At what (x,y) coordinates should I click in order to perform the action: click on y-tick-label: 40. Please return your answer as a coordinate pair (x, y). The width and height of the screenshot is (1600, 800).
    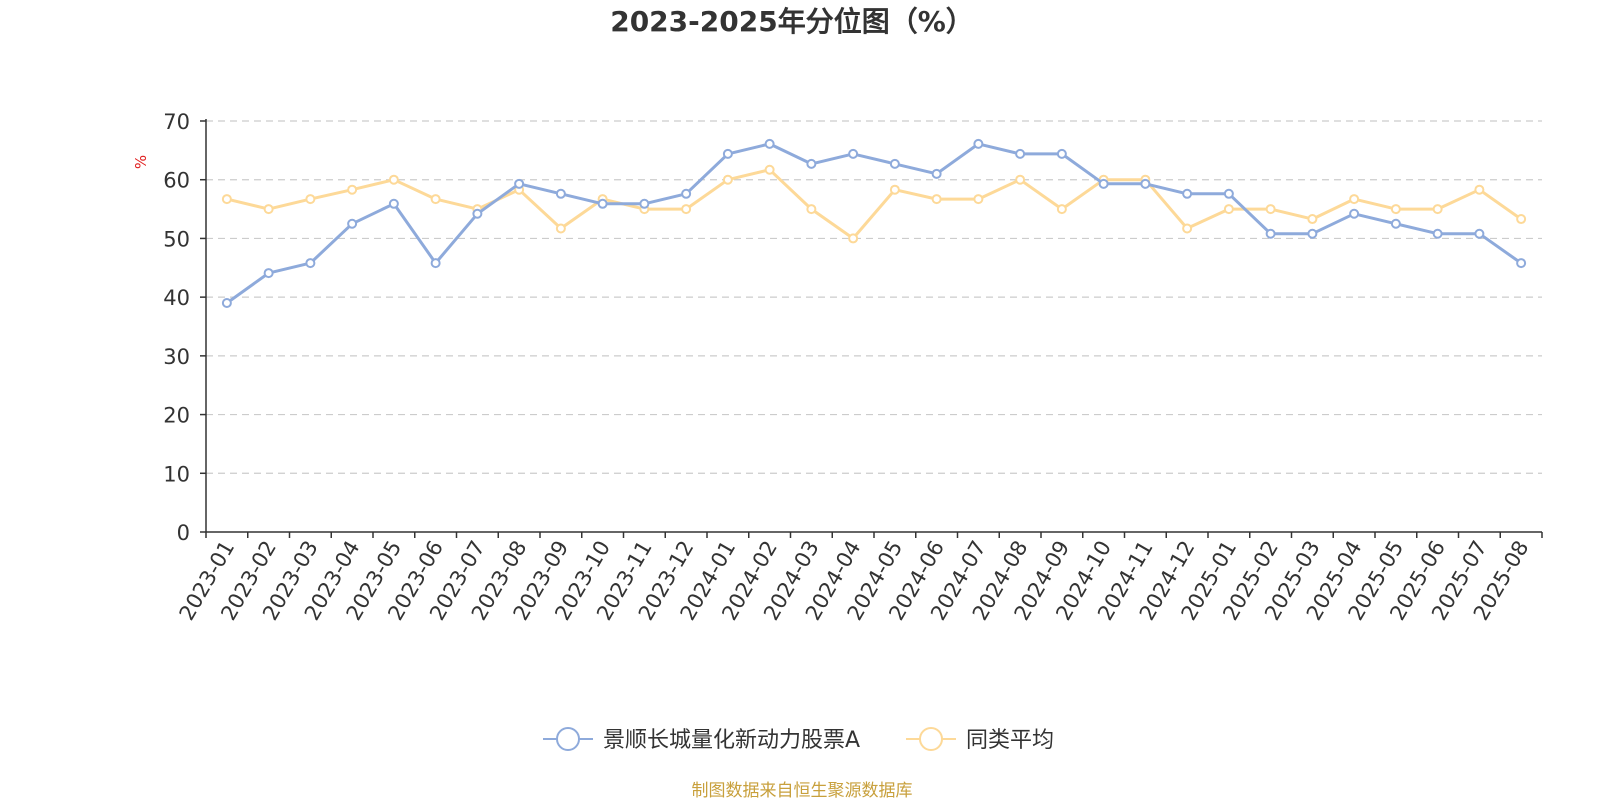
    Looking at the image, I should click on (176, 298).